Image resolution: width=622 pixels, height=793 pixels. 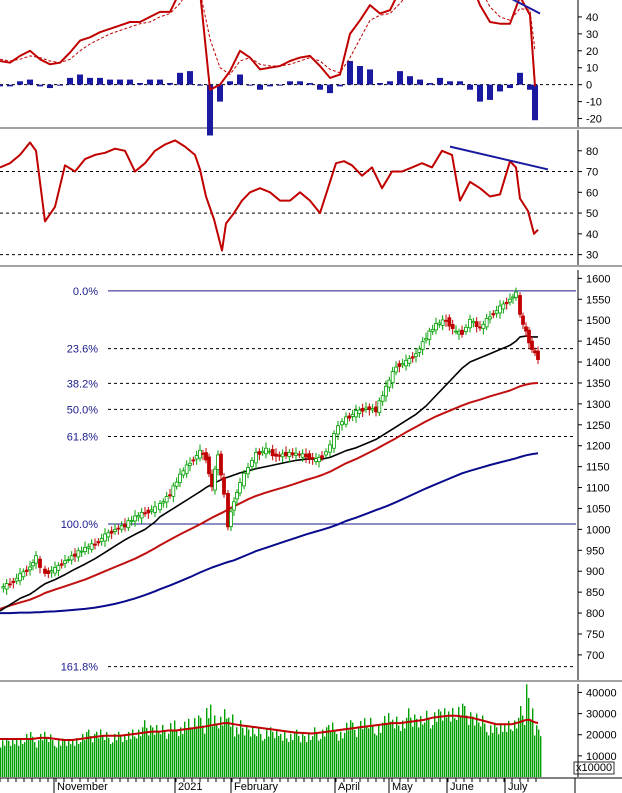 I want to click on price-tick-label: 1500, so click(x=598, y=321).